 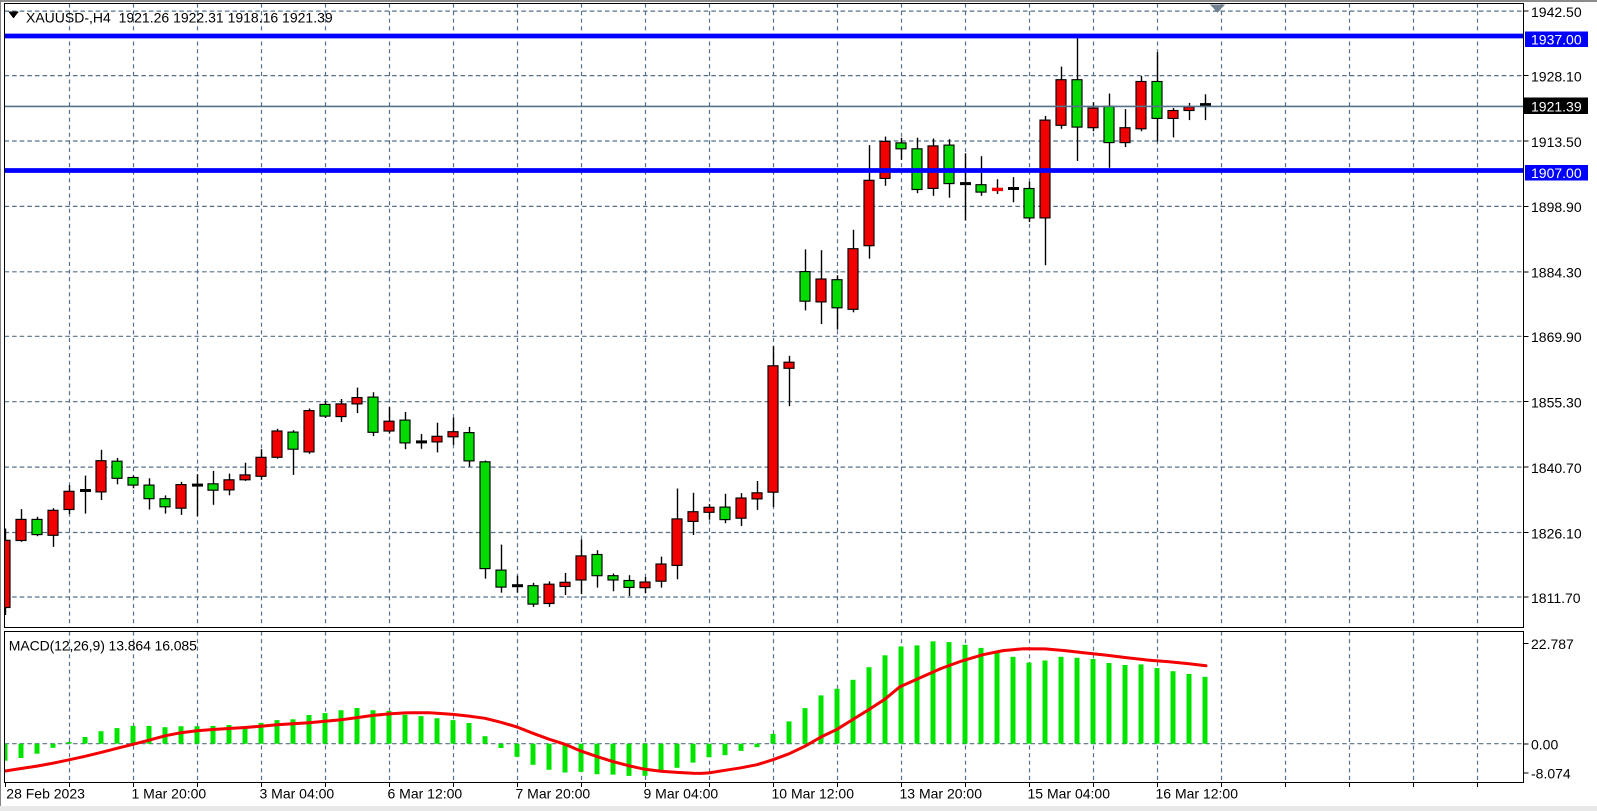 I want to click on svg-text: 28 Feb 2023, so click(x=45, y=794).